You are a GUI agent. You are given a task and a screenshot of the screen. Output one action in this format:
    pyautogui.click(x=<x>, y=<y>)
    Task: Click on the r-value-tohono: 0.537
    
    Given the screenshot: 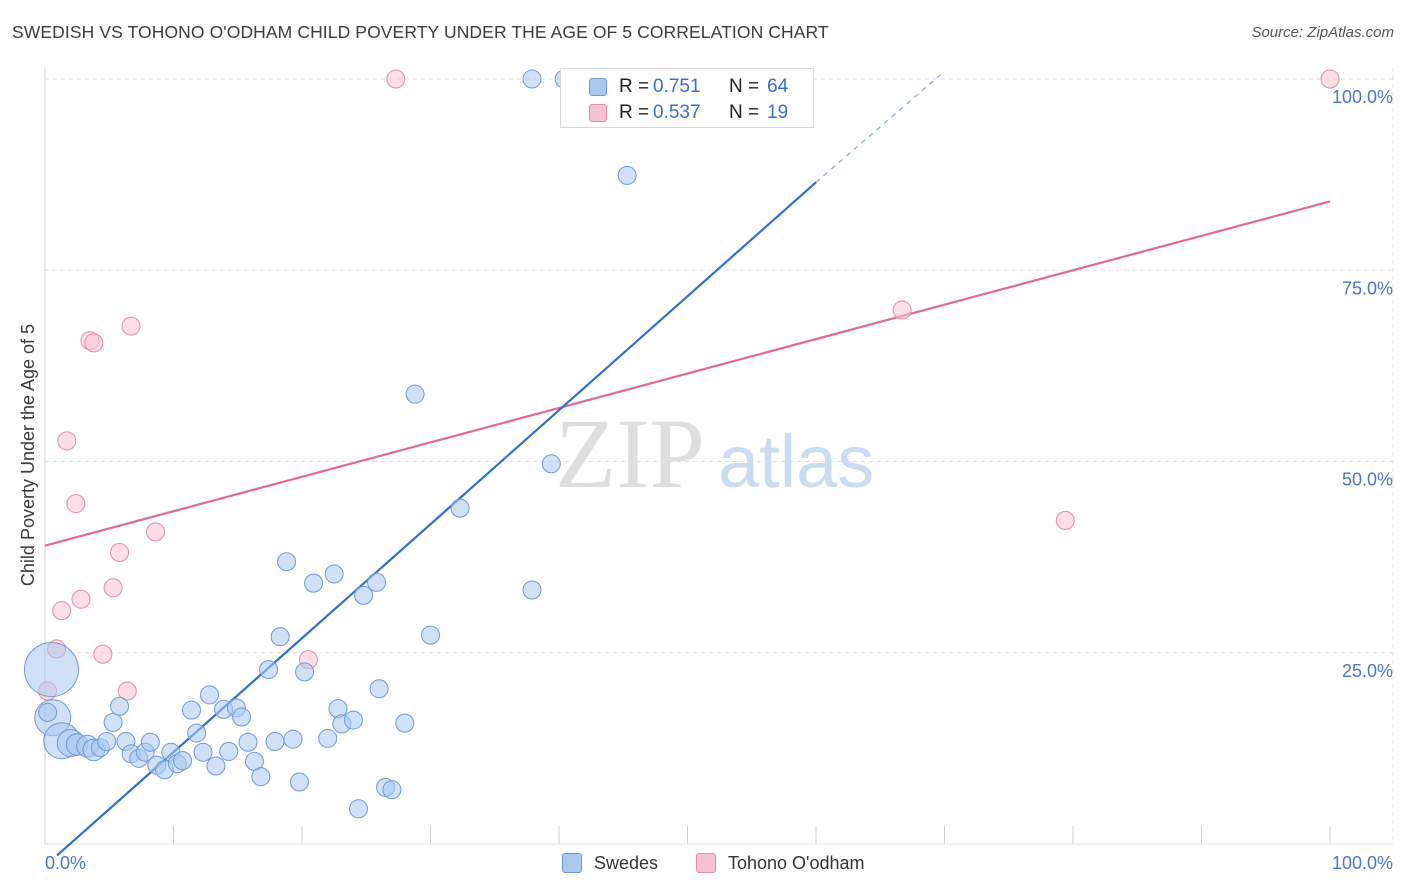 What is the action you would take?
    pyautogui.click(x=677, y=112)
    